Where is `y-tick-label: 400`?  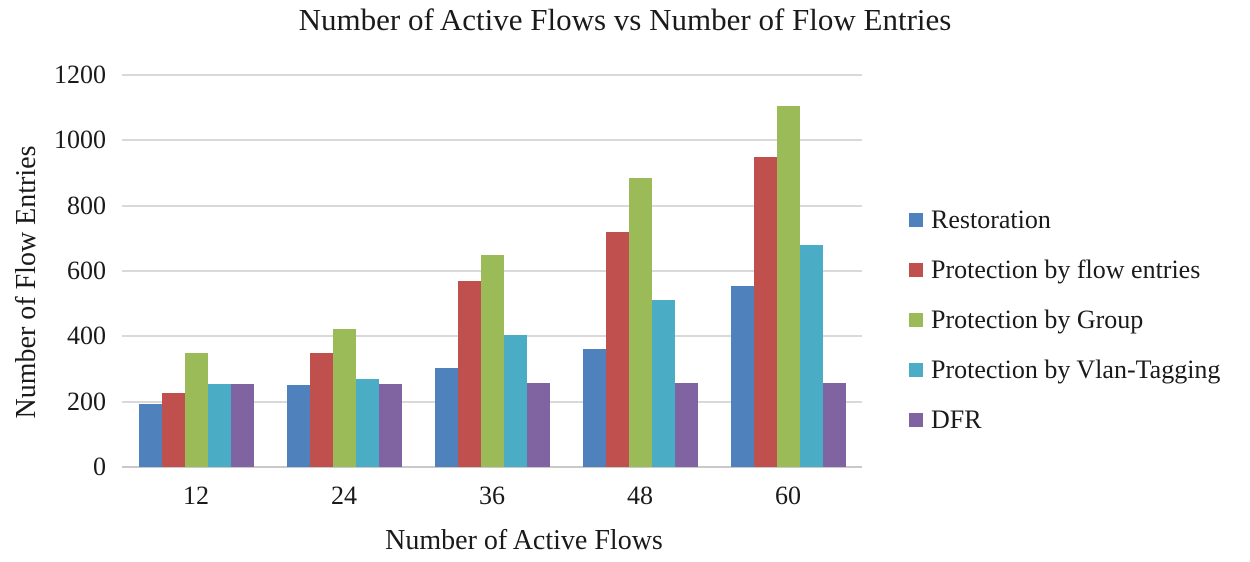 y-tick-label: 400 is located at coordinates (86, 336).